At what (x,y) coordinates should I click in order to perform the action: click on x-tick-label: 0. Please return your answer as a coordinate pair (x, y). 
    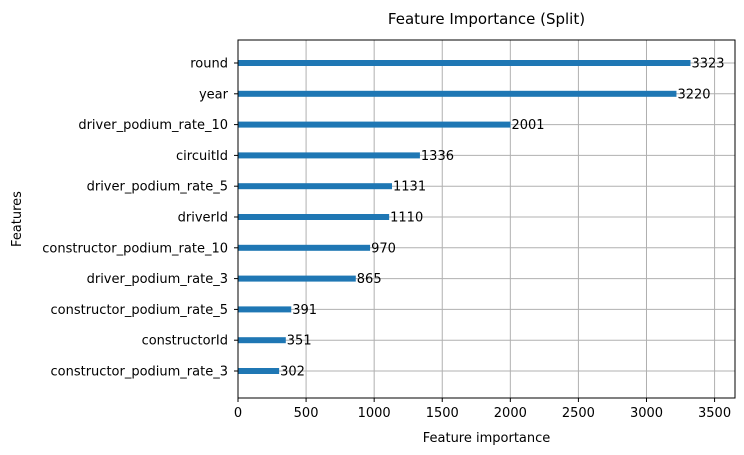
    Looking at the image, I should click on (238, 413).